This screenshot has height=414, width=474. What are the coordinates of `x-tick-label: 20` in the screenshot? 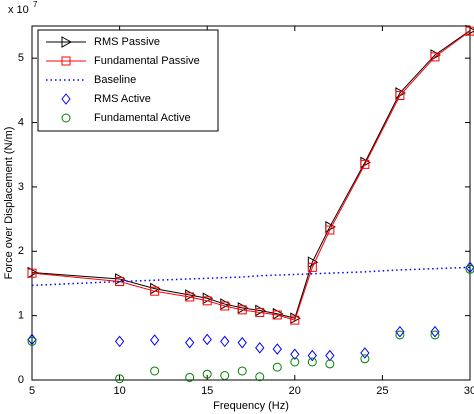 It's located at (295, 391).